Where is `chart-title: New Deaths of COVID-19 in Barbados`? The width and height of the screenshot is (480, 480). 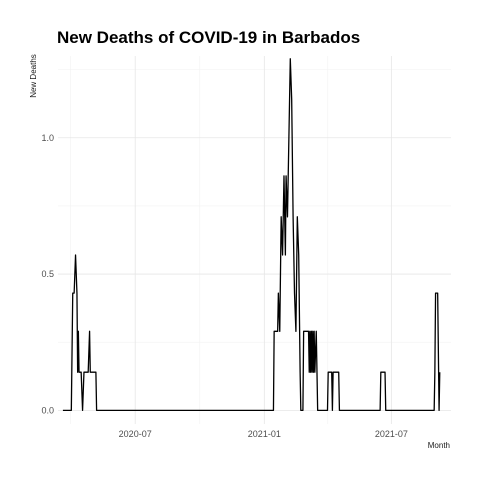 chart-title: New Deaths of COVID-19 in Barbados is located at coordinates (208, 37).